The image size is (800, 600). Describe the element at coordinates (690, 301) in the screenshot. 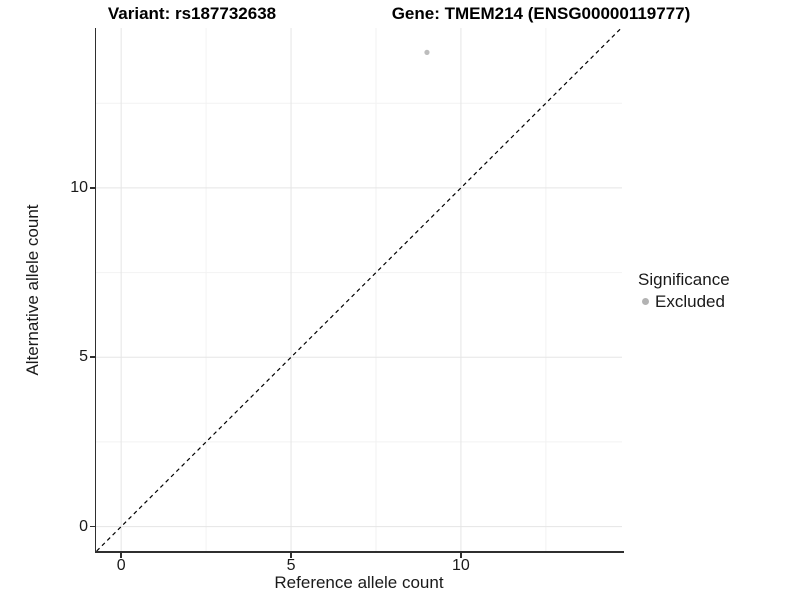

I see `legend-item-label: Excluded` at that location.